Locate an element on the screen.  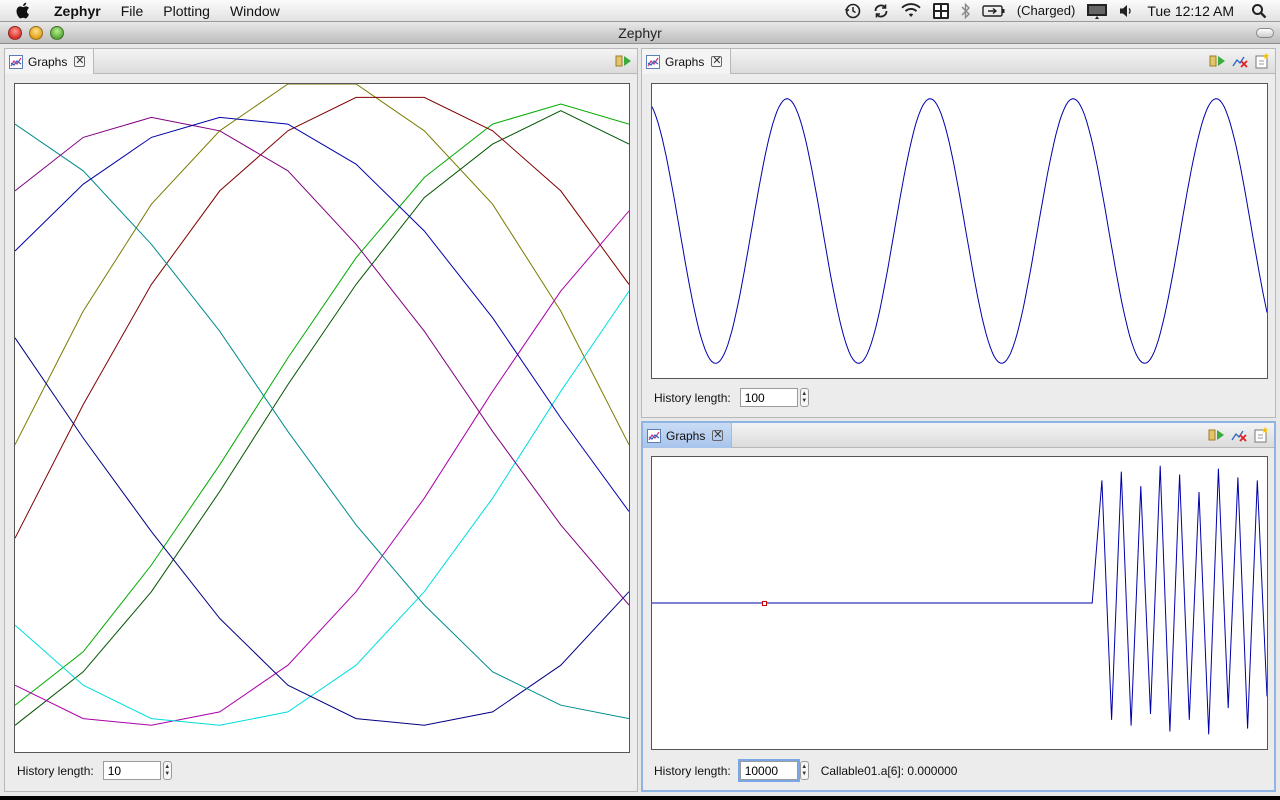
battery-icon is located at coordinates (994, 11).